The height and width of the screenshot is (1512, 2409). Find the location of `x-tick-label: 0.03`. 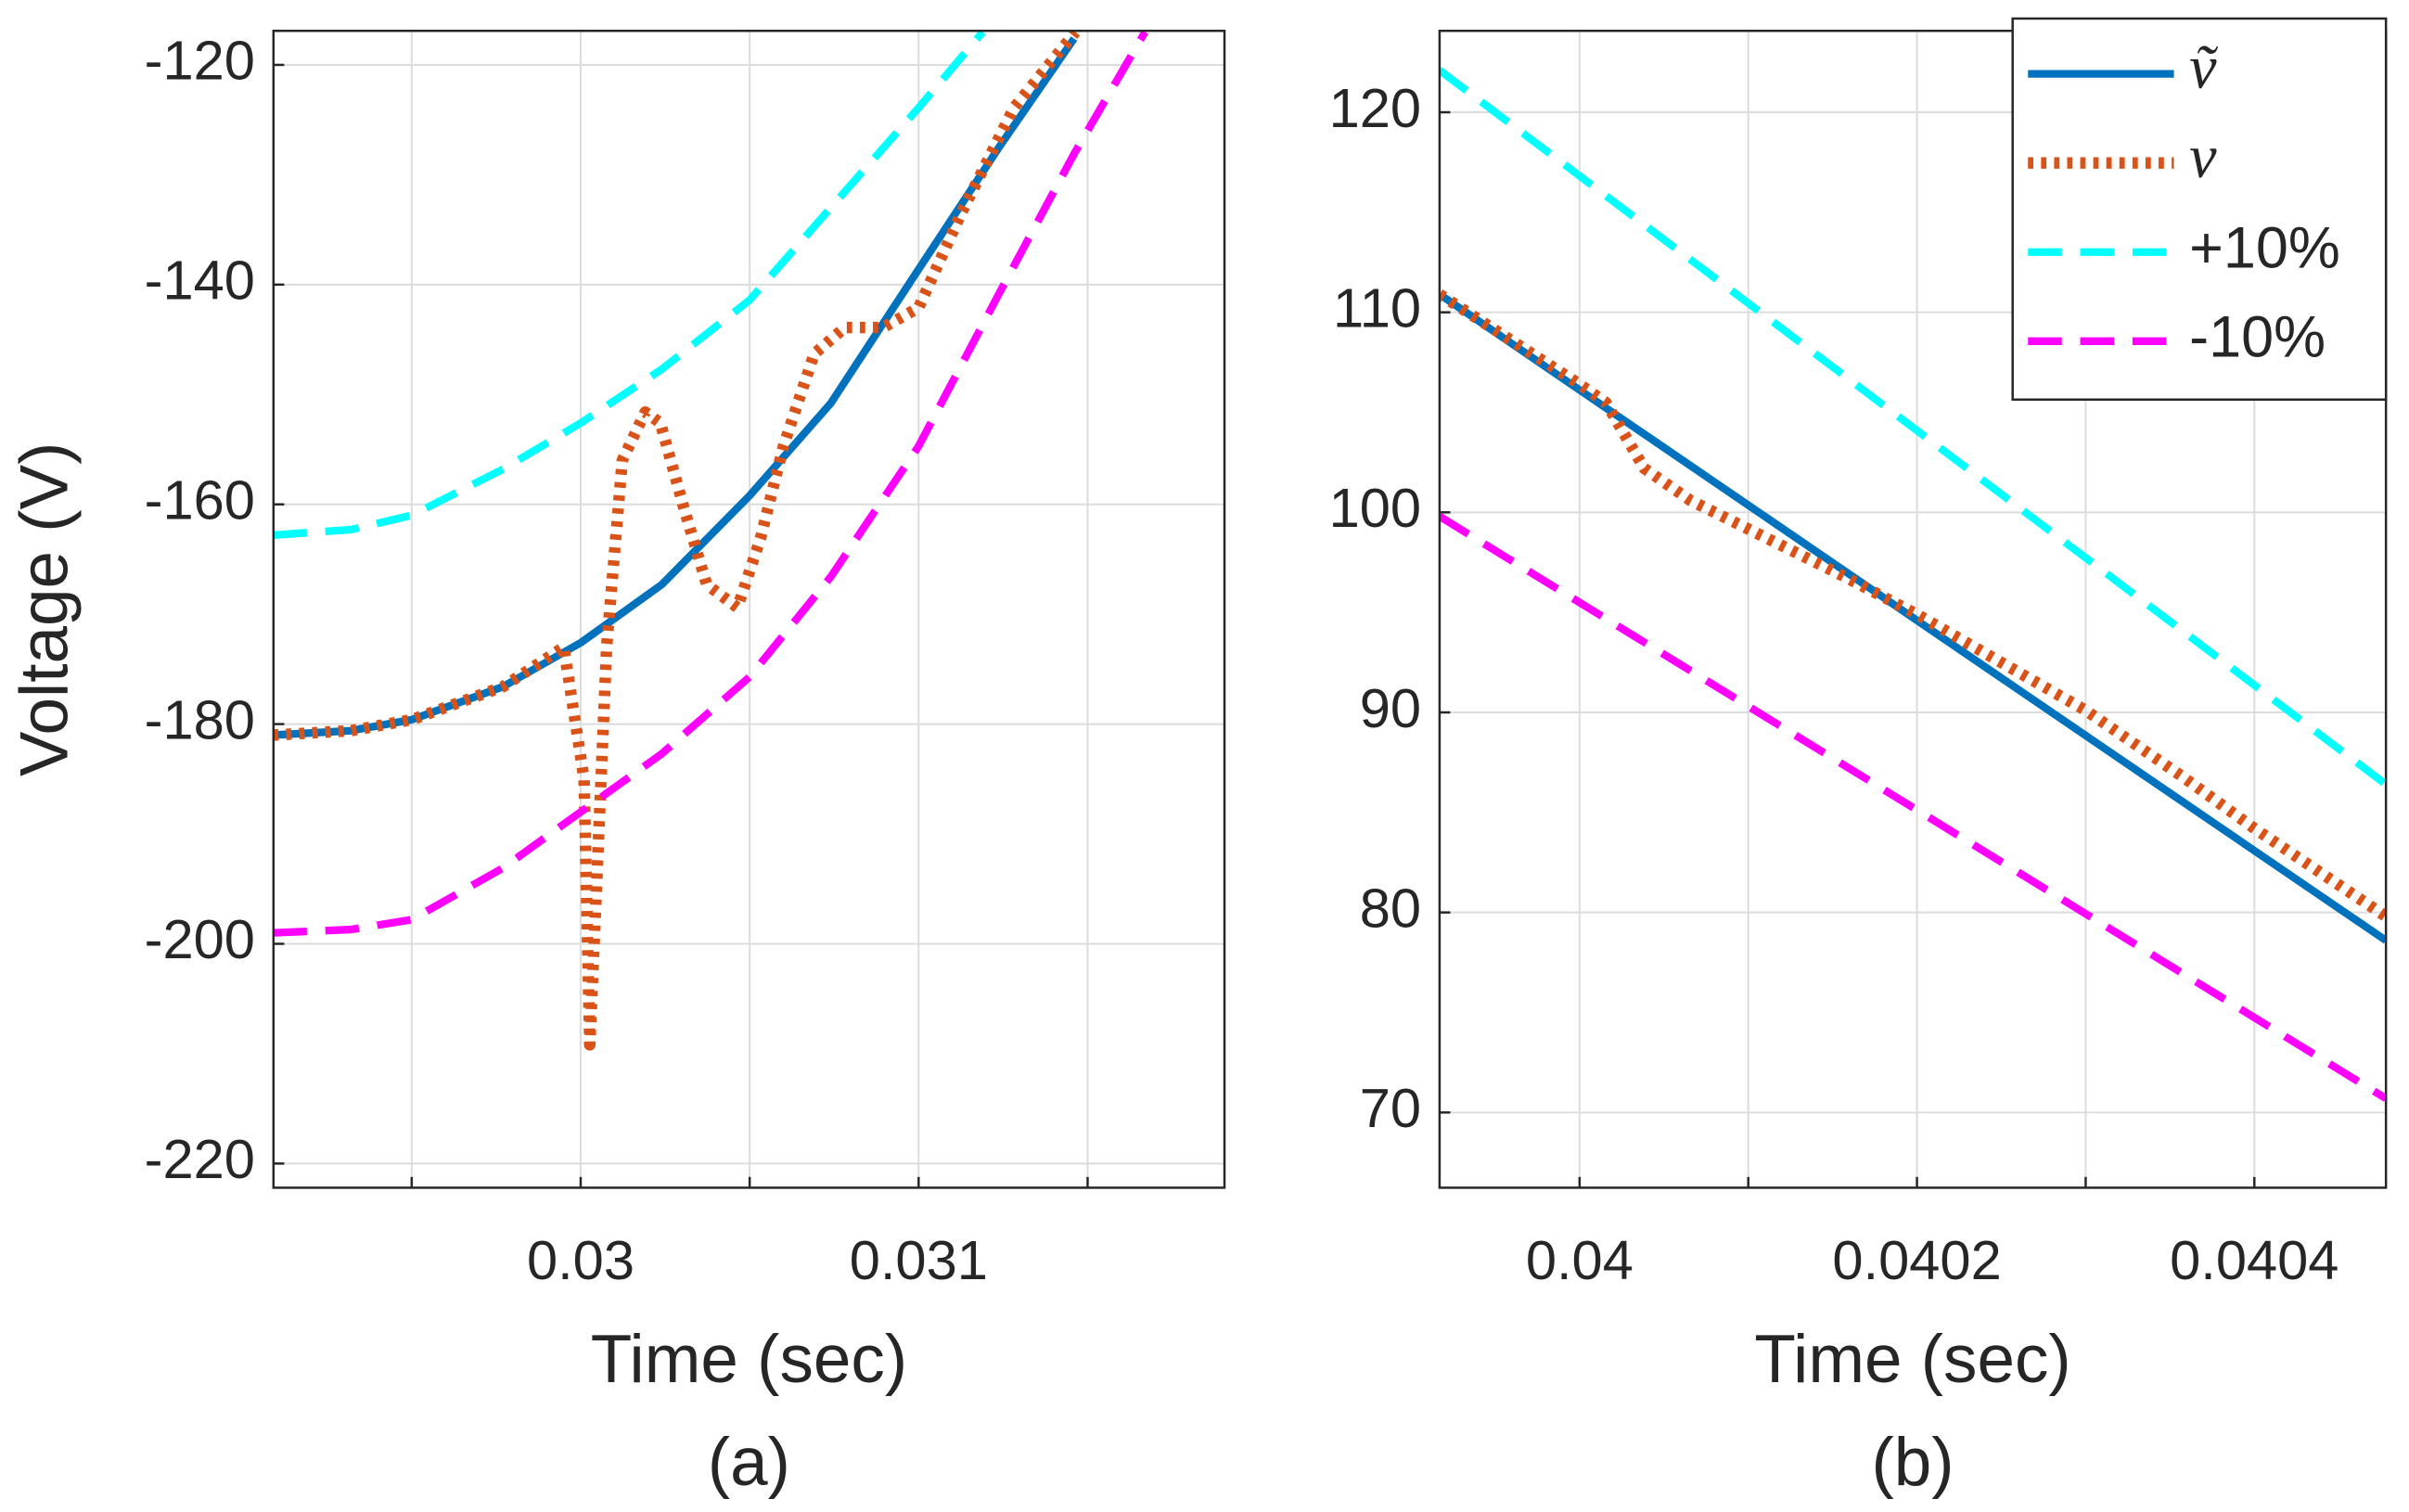

x-tick-label: 0.03 is located at coordinates (580, 1260).